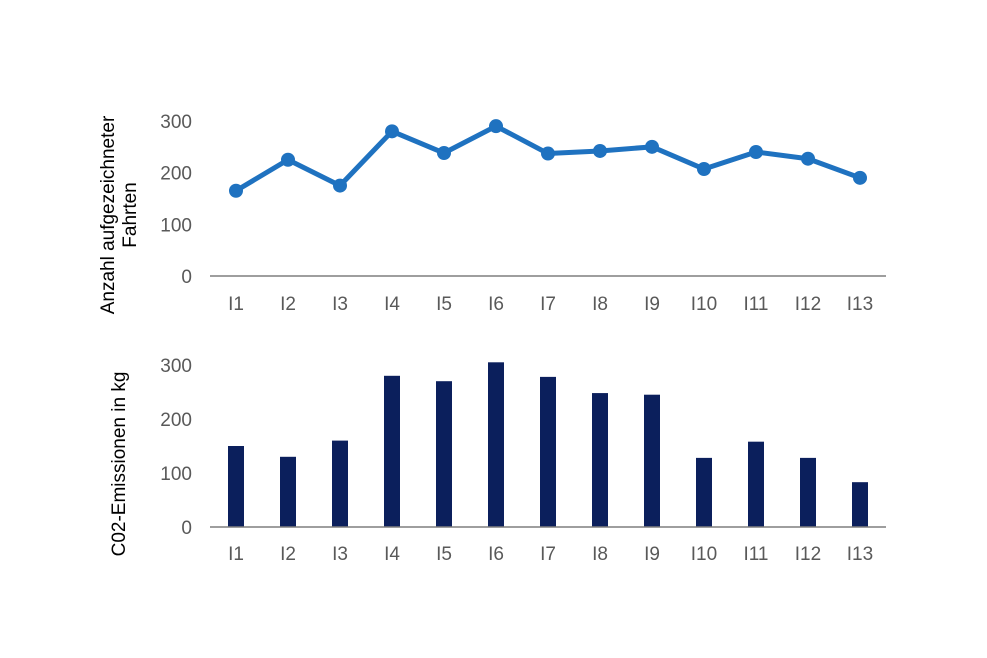 The width and height of the screenshot is (987, 658). I want to click on bar-chart-y-tick-label: 200, so click(176, 420).